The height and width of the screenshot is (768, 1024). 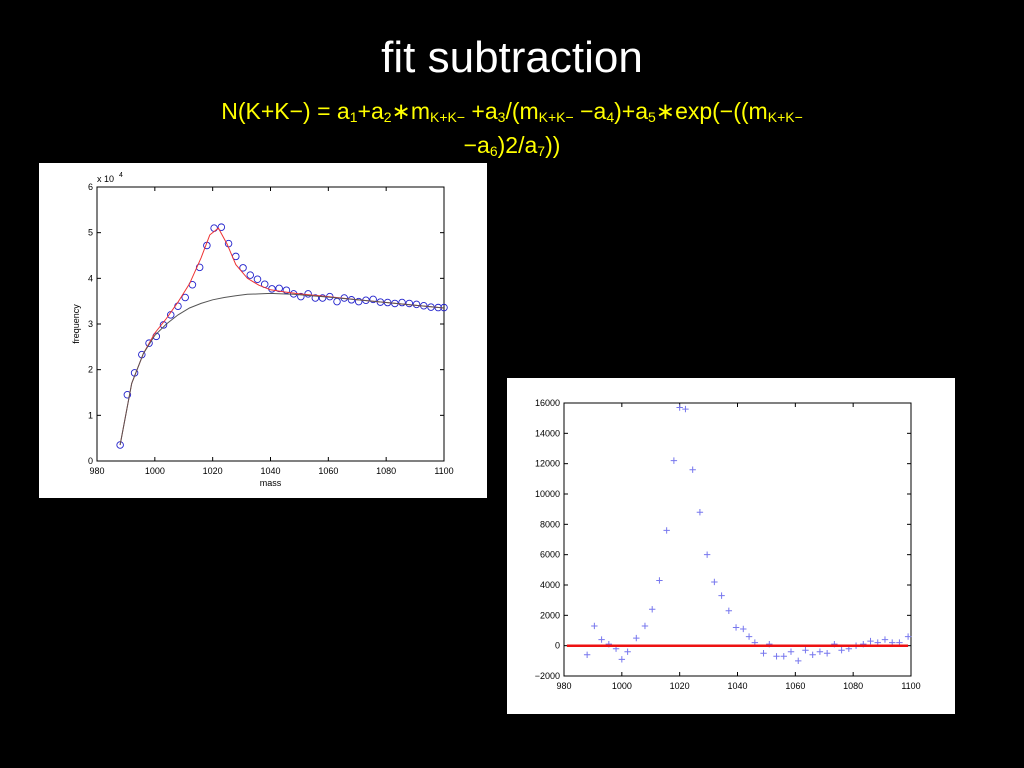 What do you see at coordinates (550, 555) in the screenshot?
I see `y-tick-label: 6000` at bounding box center [550, 555].